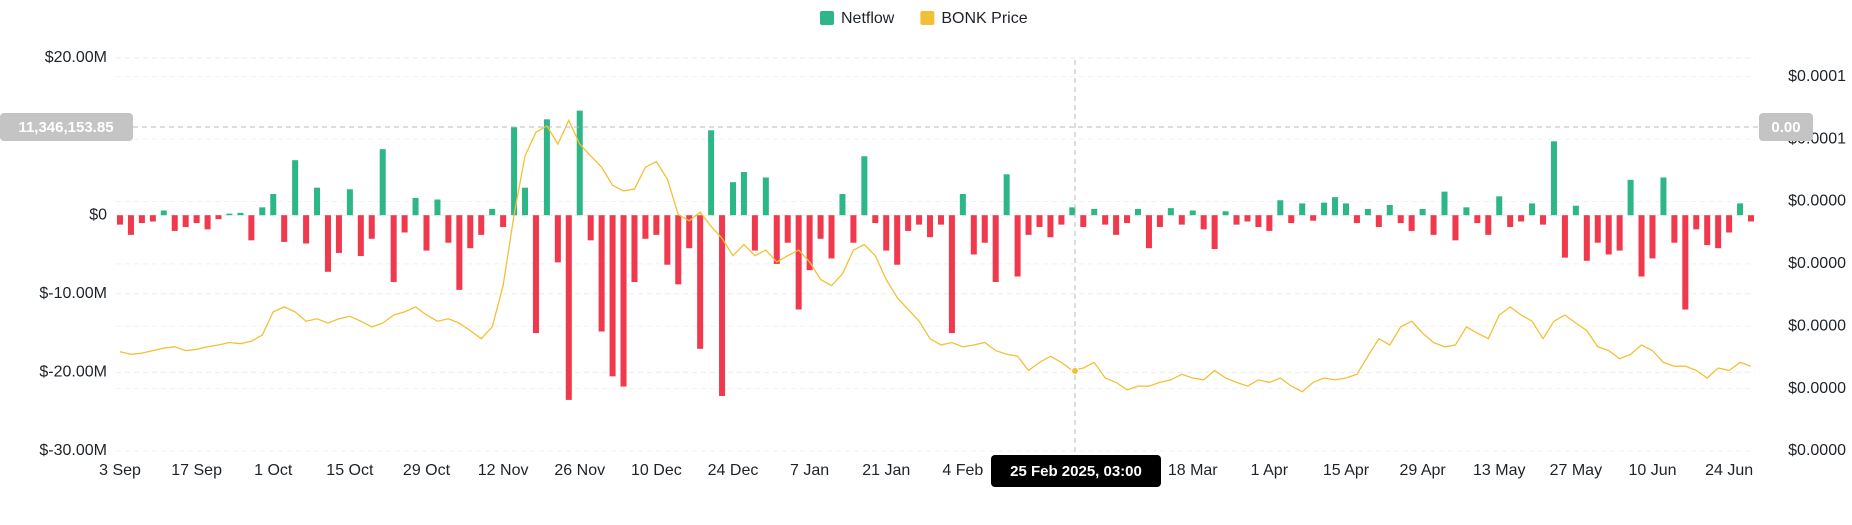 This screenshot has height=525, width=1852. What do you see at coordinates (73, 372) in the screenshot?
I see `y-tick-label: $-20.00M` at bounding box center [73, 372].